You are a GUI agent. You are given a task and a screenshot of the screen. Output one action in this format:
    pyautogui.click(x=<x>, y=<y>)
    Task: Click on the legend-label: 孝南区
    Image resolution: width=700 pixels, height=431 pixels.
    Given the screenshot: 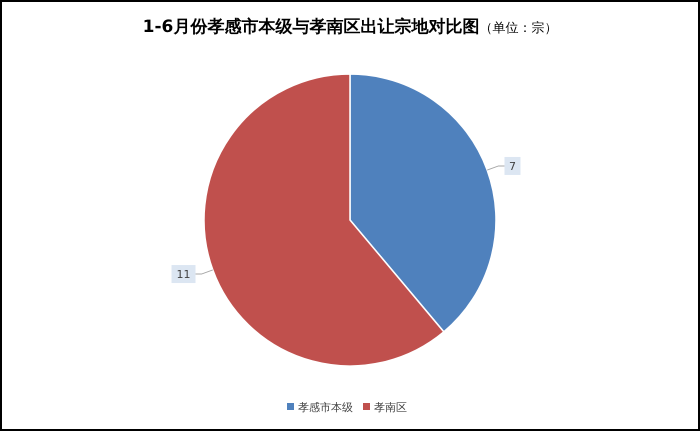 What is the action you would take?
    pyautogui.click(x=390, y=407)
    